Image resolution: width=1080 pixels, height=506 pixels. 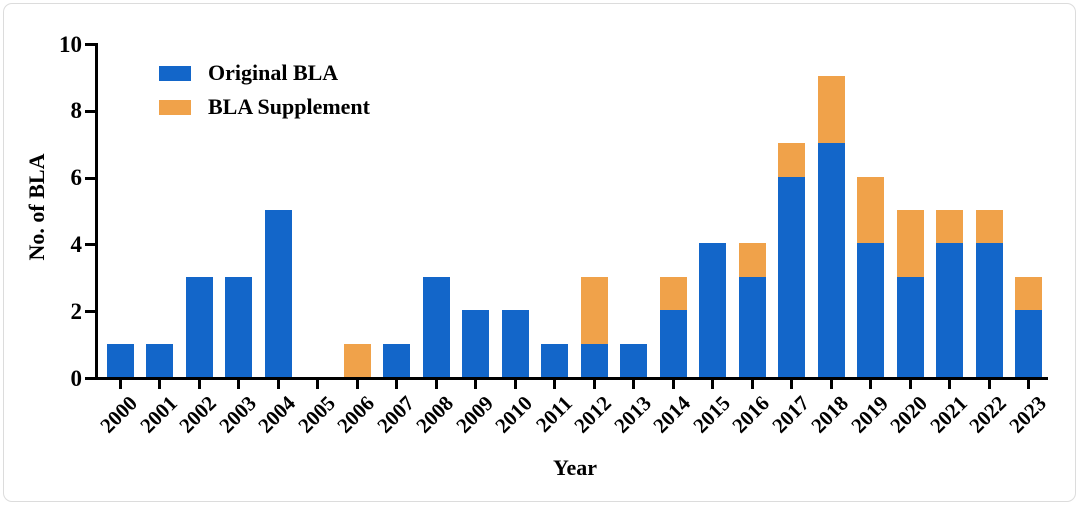 I want to click on x-tick-2020, so click(x=910, y=384).